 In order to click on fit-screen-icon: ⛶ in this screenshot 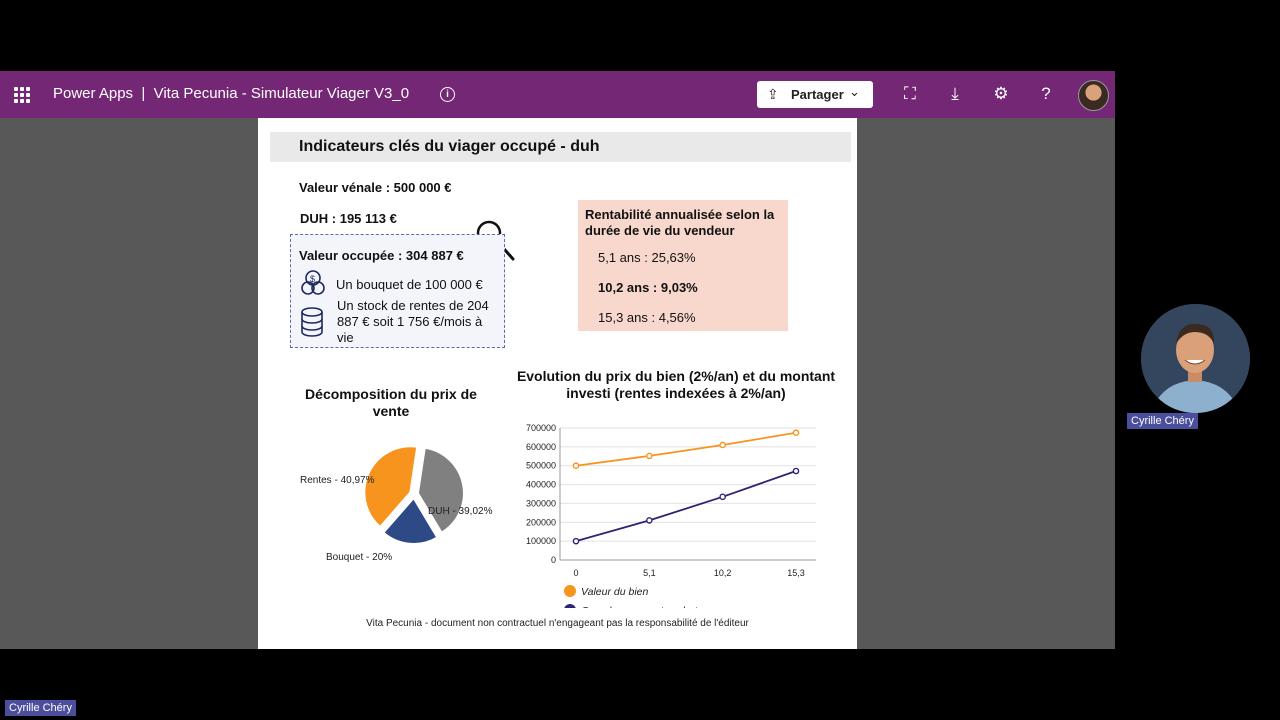, I will do `click(910, 93)`.